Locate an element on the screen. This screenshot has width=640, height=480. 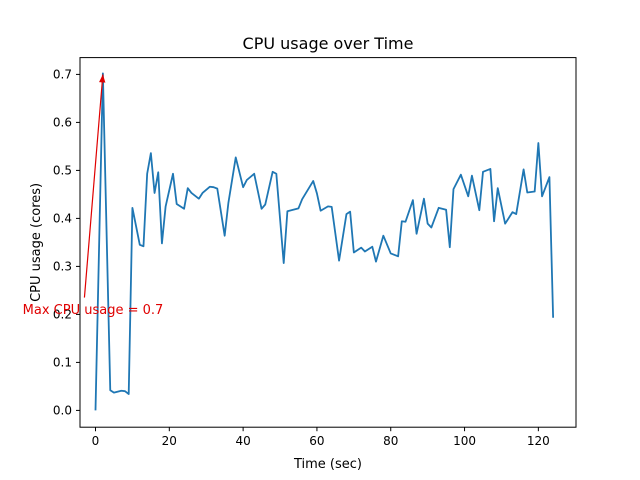
y-tick-label: 0.7 is located at coordinates (62, 74).